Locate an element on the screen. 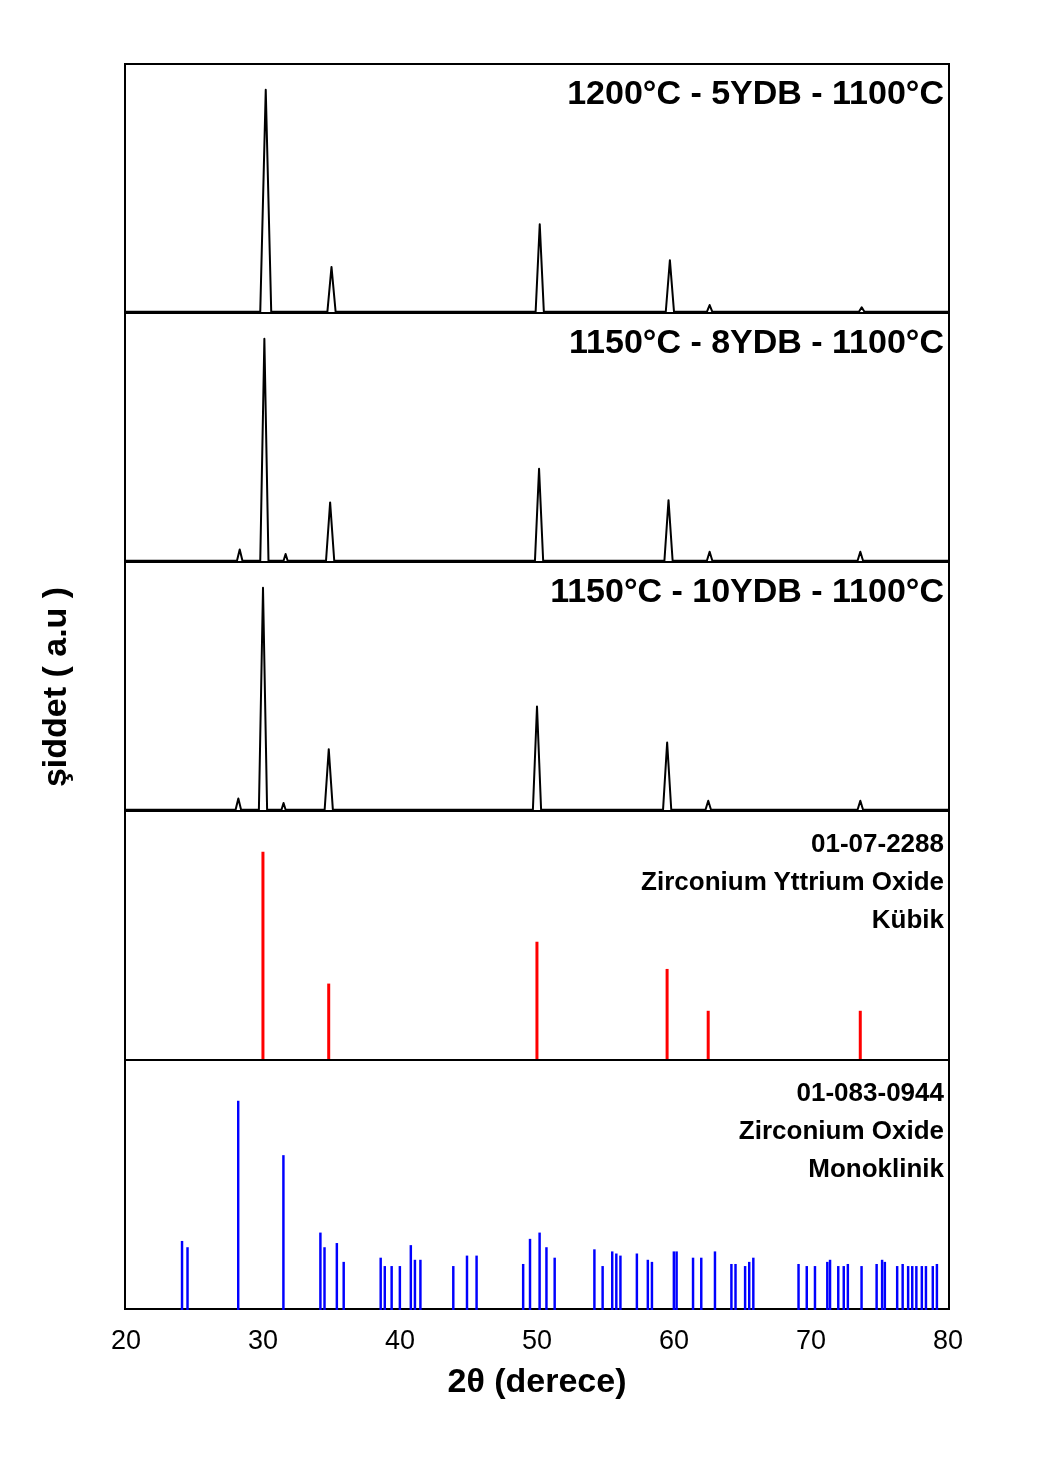  chart-title: 1150°C - 10YDB - 1100°C is located at coordinates (747, 590).